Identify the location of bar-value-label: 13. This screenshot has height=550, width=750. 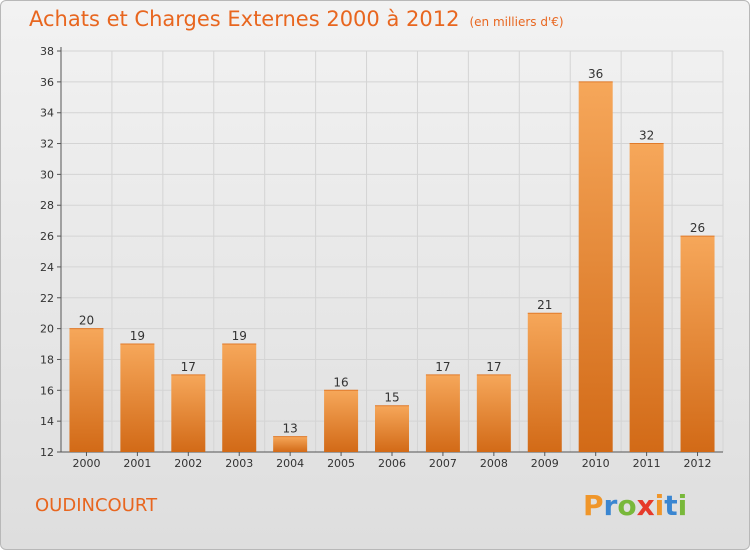
(290, 429).